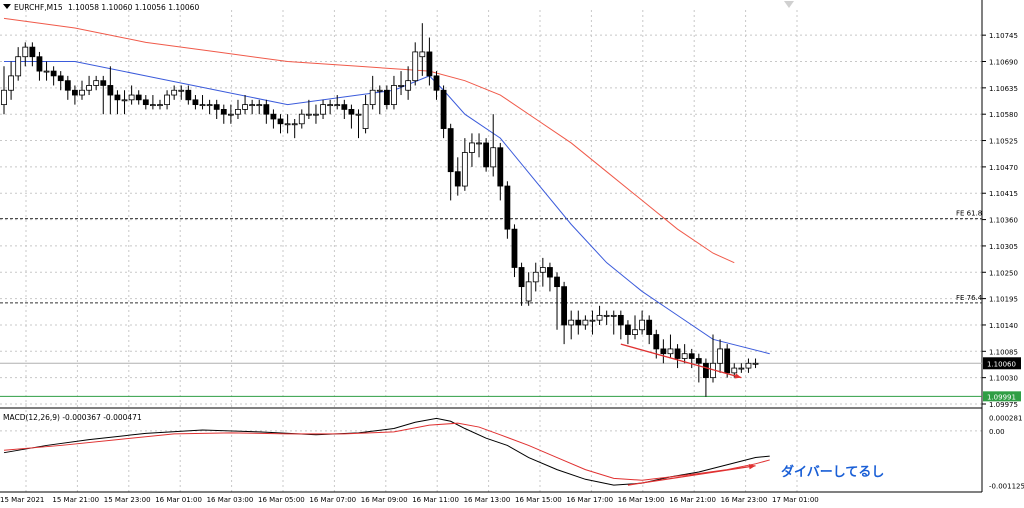 The image size is (1024, 508). I want to click on macd-tick-label: 0.00, so click(997, 432).